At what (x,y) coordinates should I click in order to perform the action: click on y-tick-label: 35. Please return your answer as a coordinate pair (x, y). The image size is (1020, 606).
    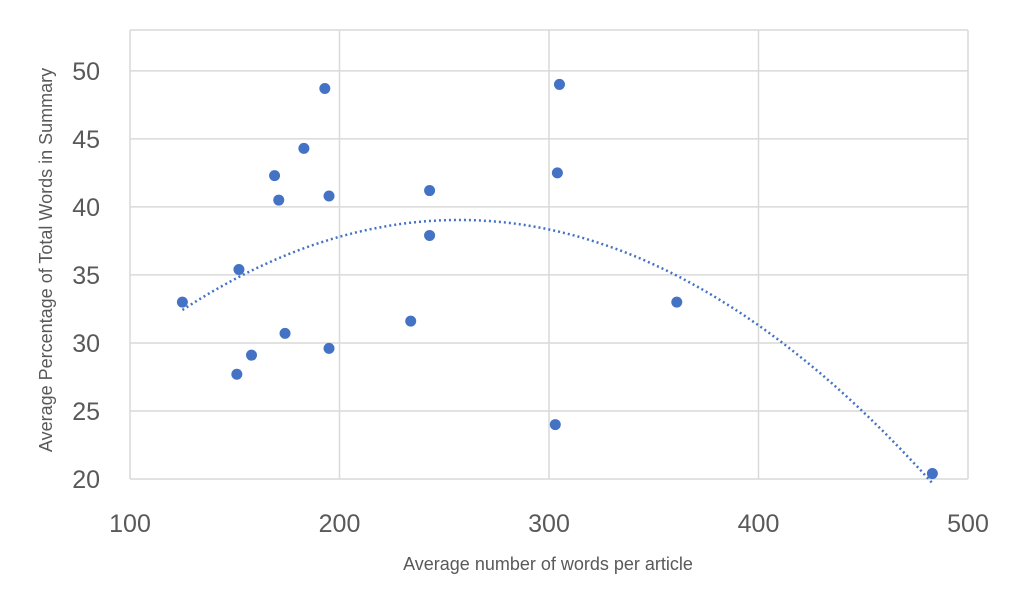
    Looking at the image, I should click on (86, 276).